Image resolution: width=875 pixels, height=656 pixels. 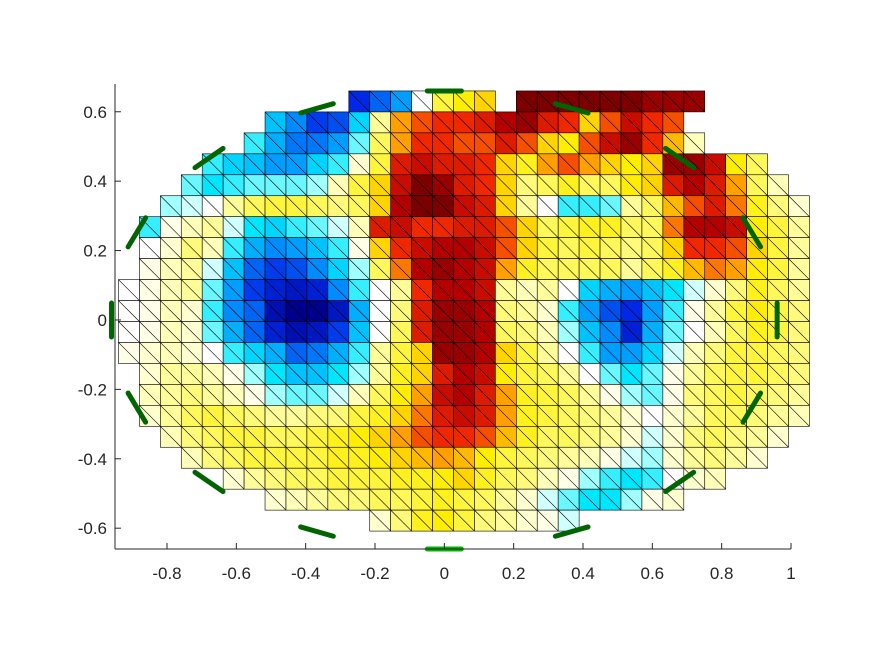 What do you see at coordinates (92, 528) in the screenshot?
I see `y-tick-label: -0.6` at bounding box center [92, 528].